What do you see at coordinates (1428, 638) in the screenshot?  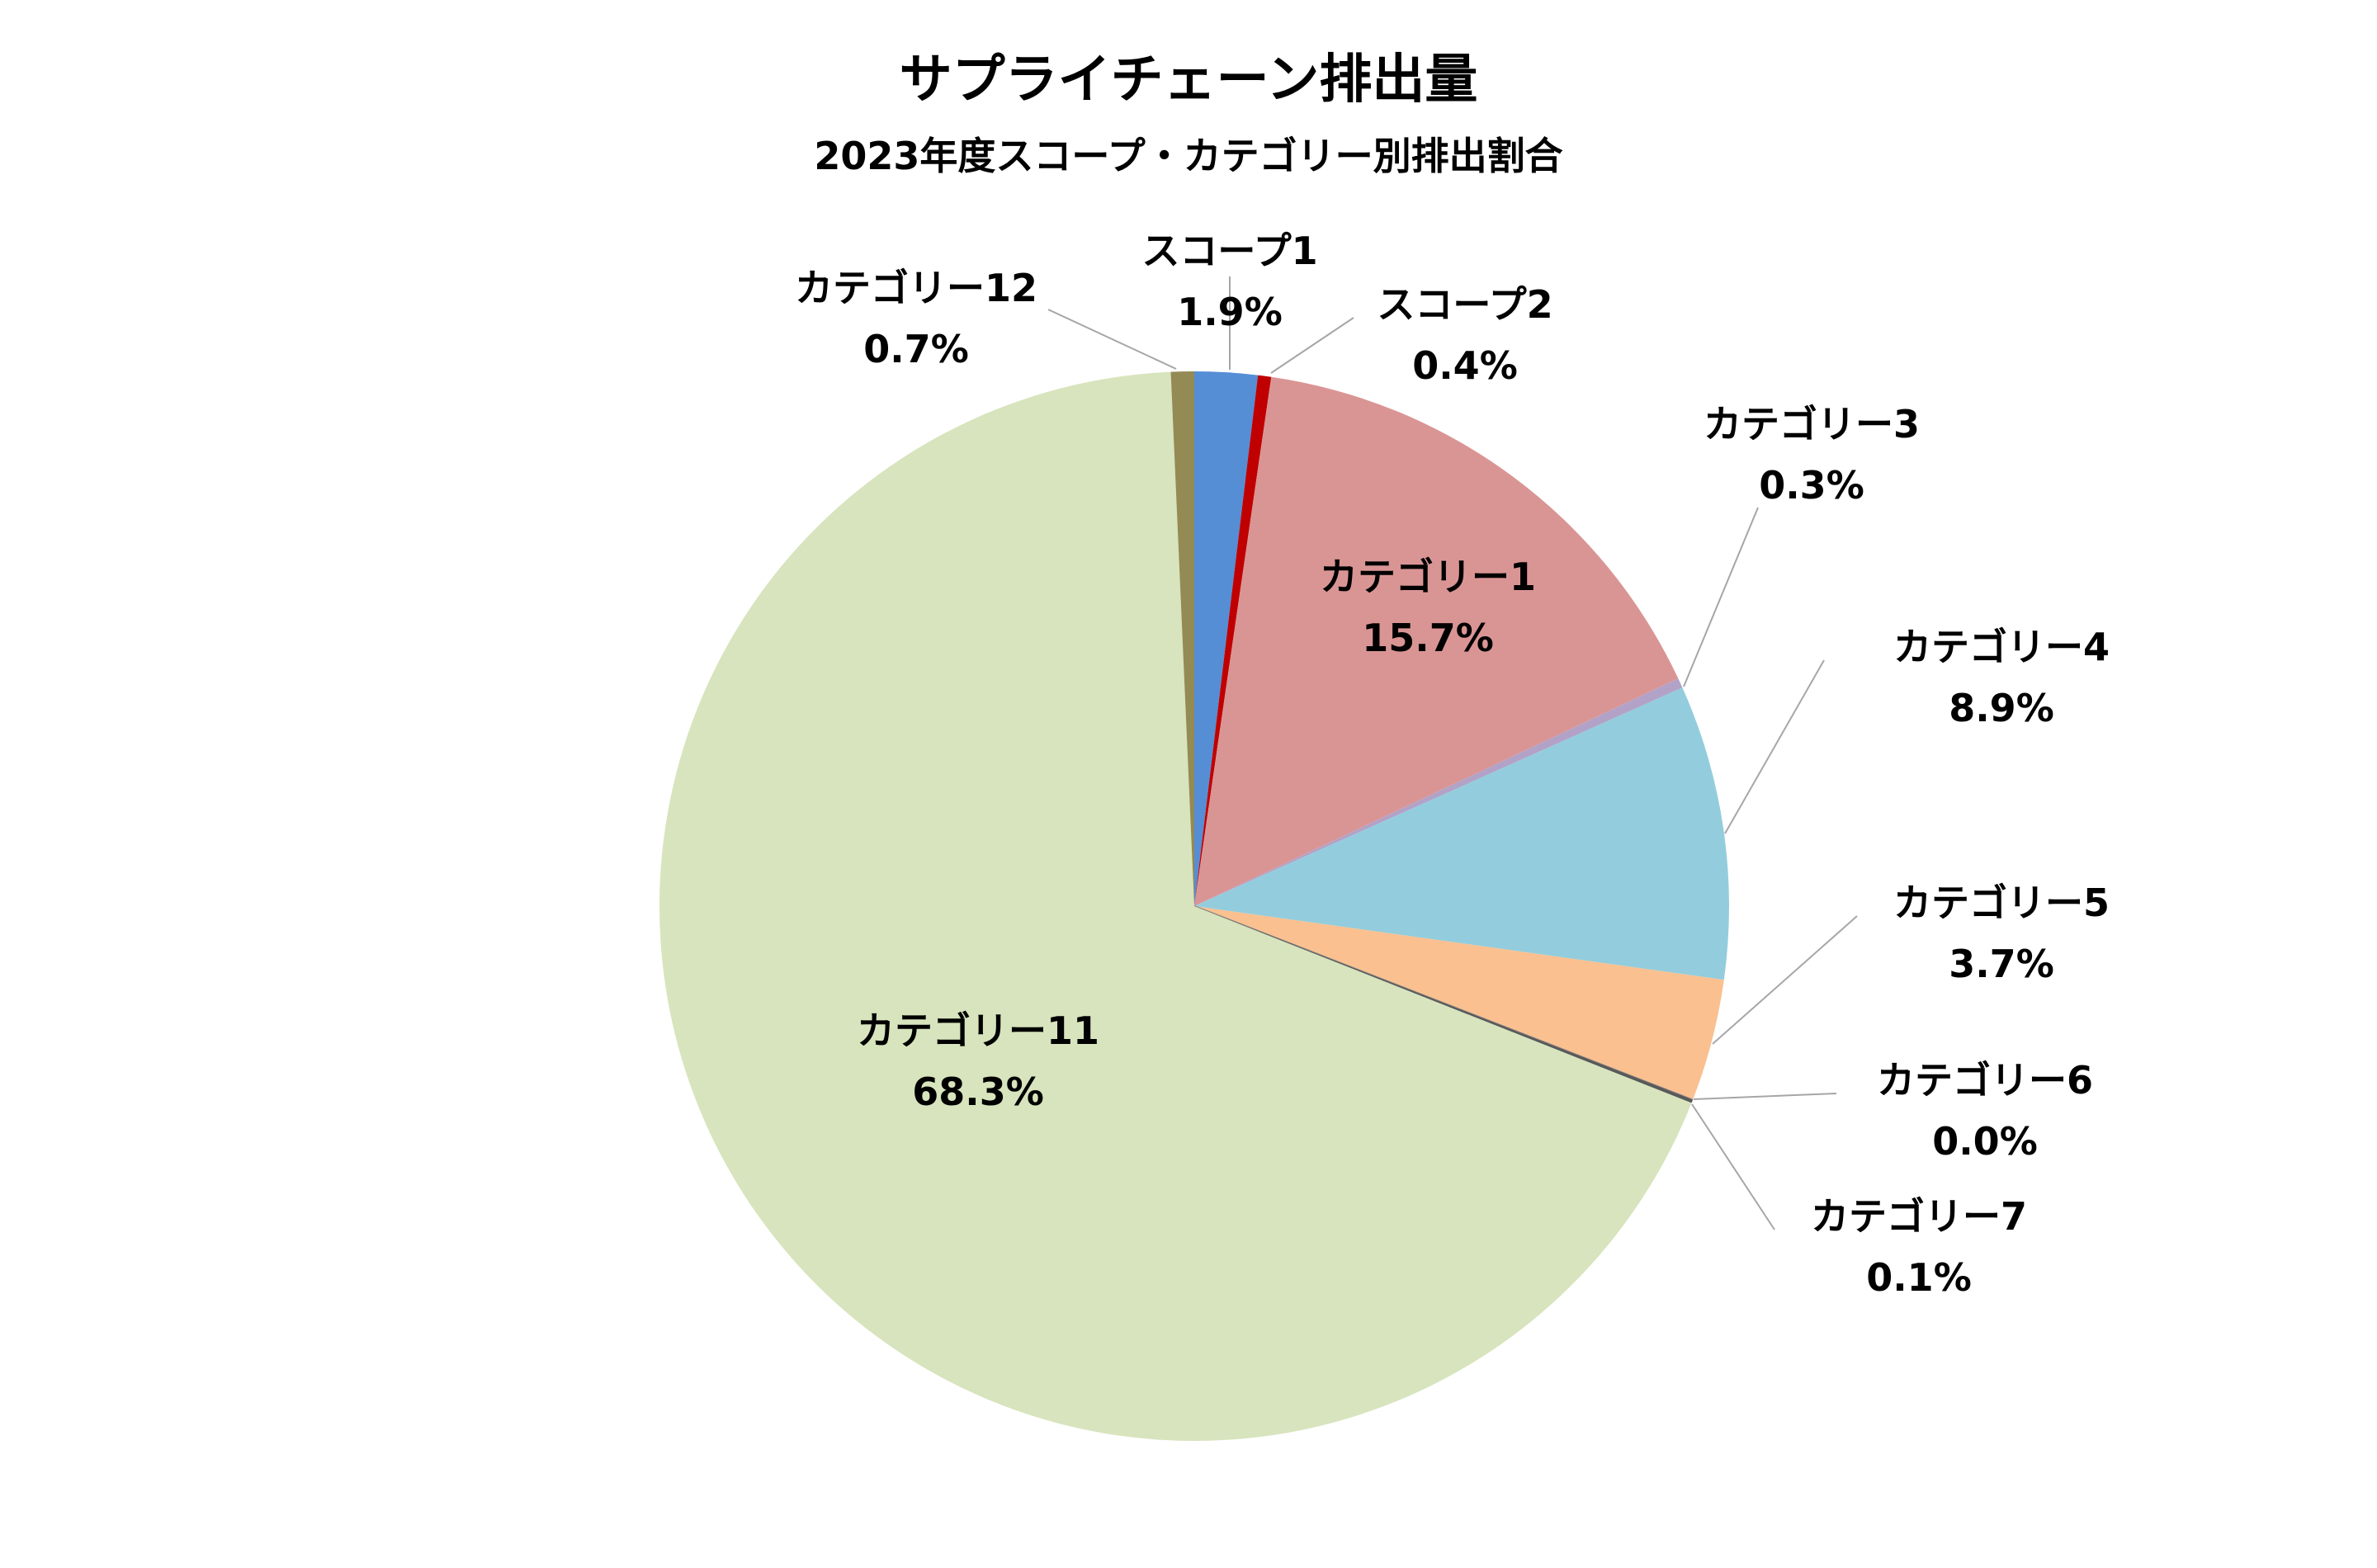 I see `slice-value-category1: 15.7%` at bounding box center [1428, 638].